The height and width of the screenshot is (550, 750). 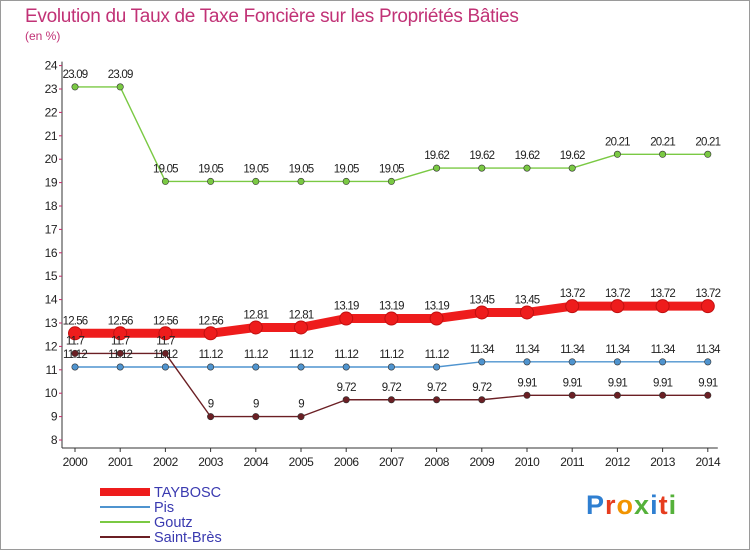 What do you see at coordinates (54, 417) in the screenshot?
I see `y-tick-label: 9` at bounding box center [54, 417].